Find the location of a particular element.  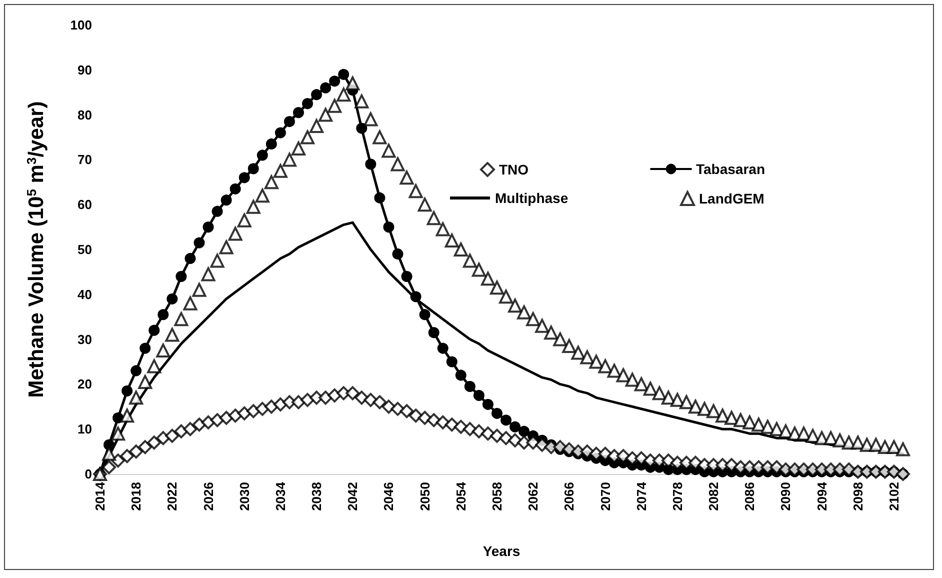

x-axis-title: Years is located at coordinates (501, 551).